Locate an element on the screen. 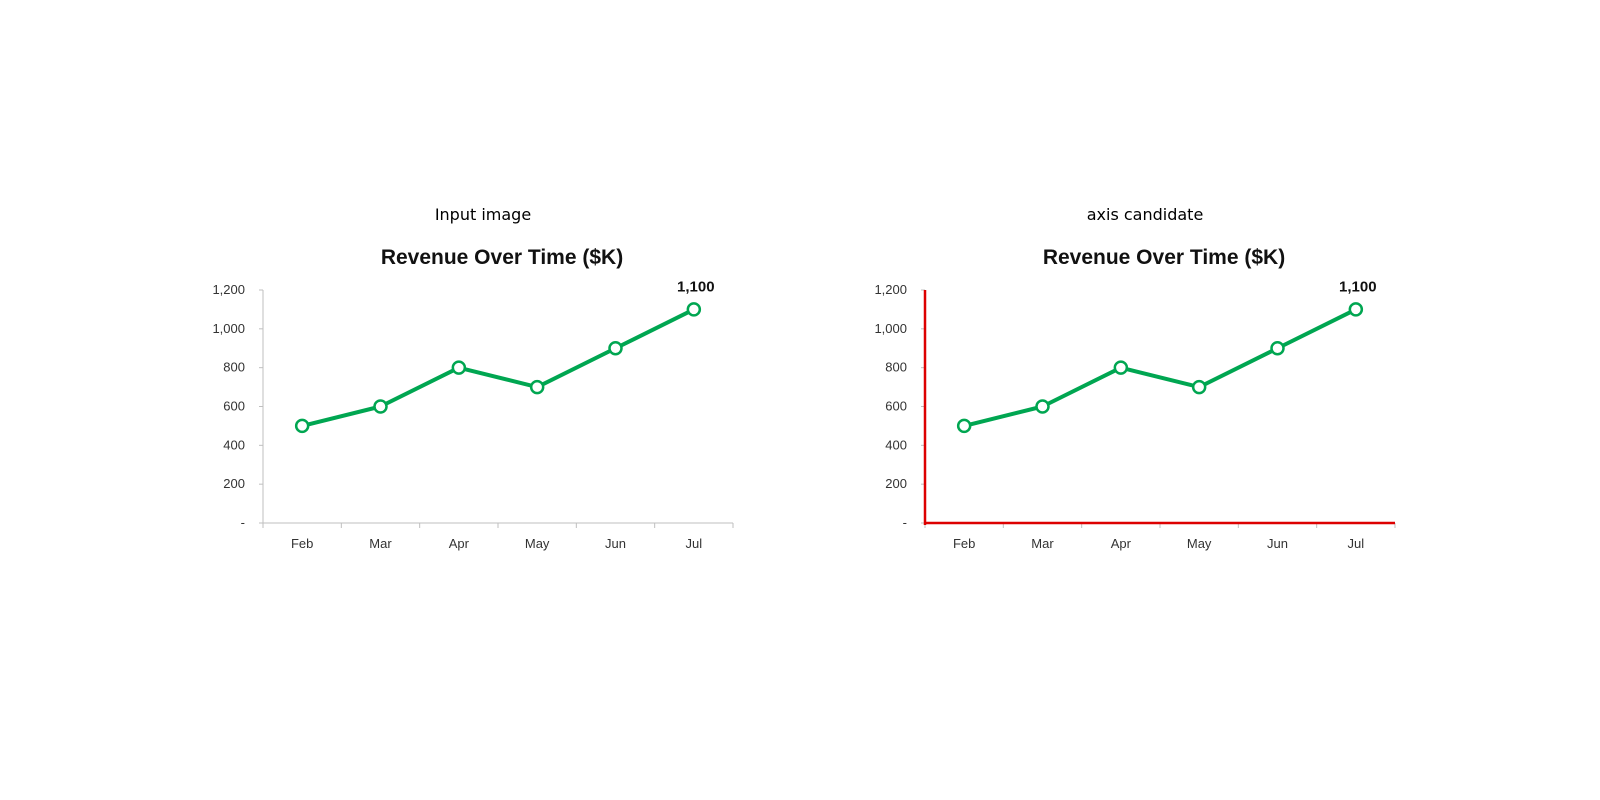 Image resolution: width=1600 pixels, height=800 pixels. panel-caption: Input image is located at coordinates (483, 214).